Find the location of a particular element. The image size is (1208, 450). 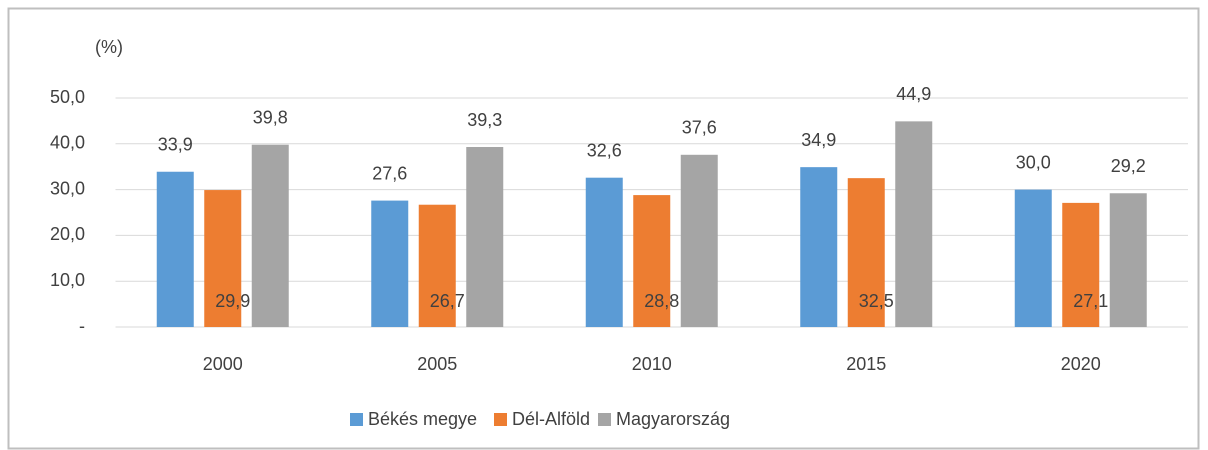

y-axis-label: (%) is located at coordinates (109, 47).